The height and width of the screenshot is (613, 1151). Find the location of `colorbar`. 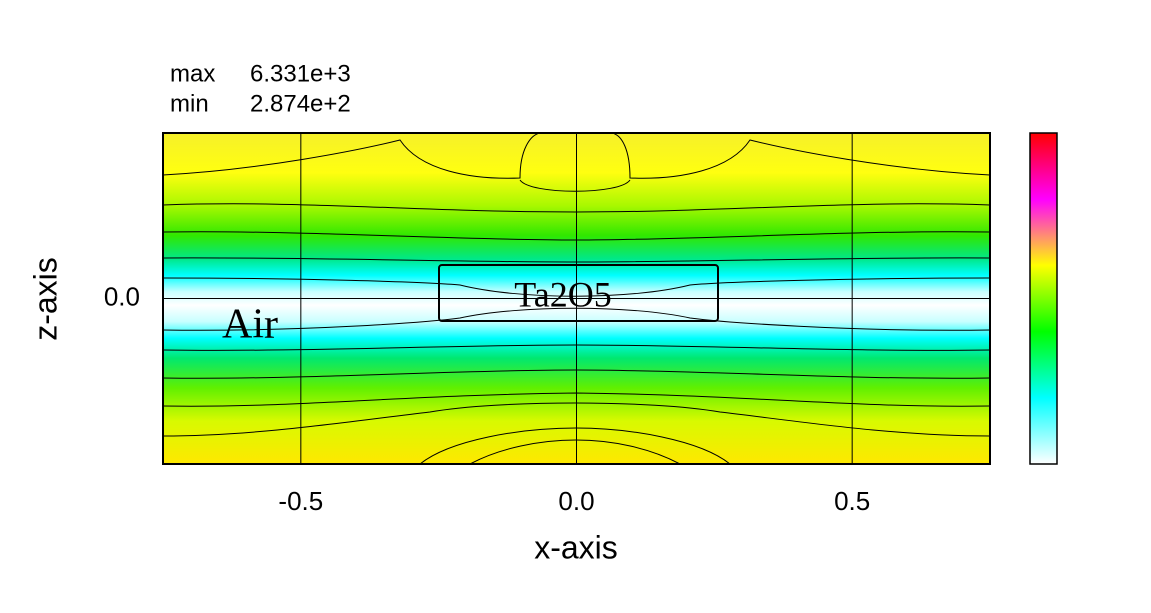

colorbar is located at coordinates (1043, 298).